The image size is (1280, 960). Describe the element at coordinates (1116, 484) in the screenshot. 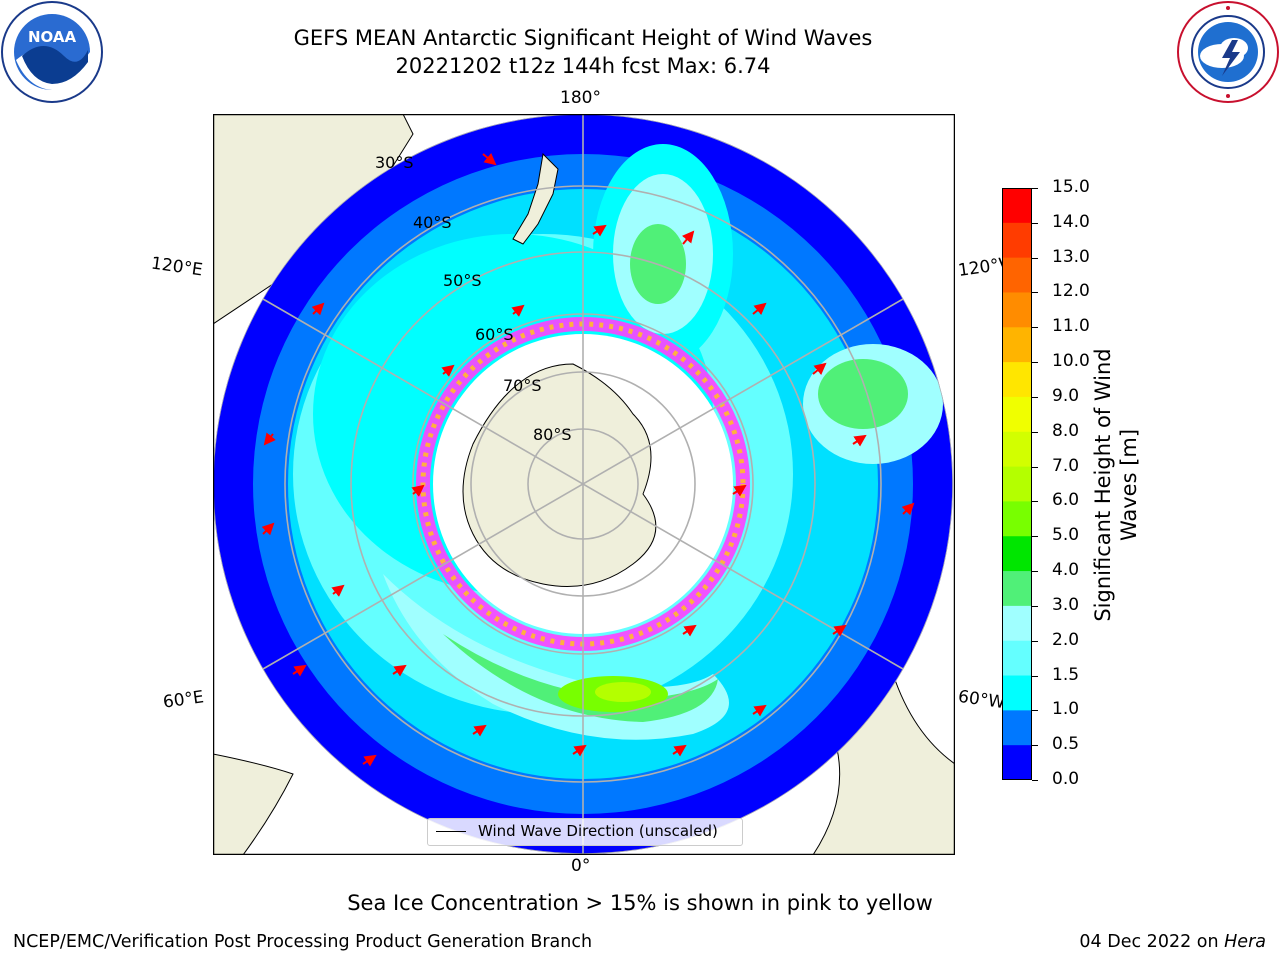

I see `colorbar-label: Significant Height of Wind Waves [m]` at that location.